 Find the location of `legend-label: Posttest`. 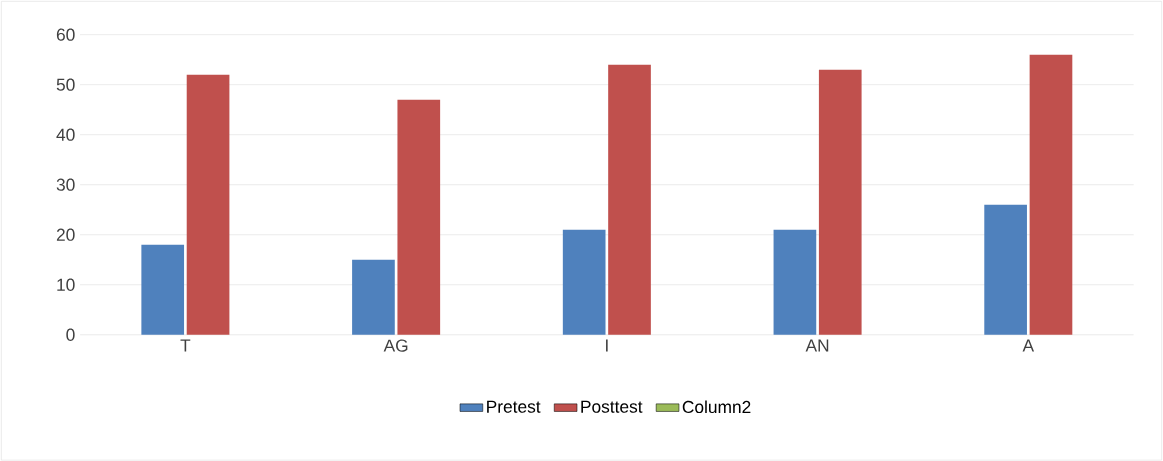

legend-label: Posttest is located at coordinates (612, 406).